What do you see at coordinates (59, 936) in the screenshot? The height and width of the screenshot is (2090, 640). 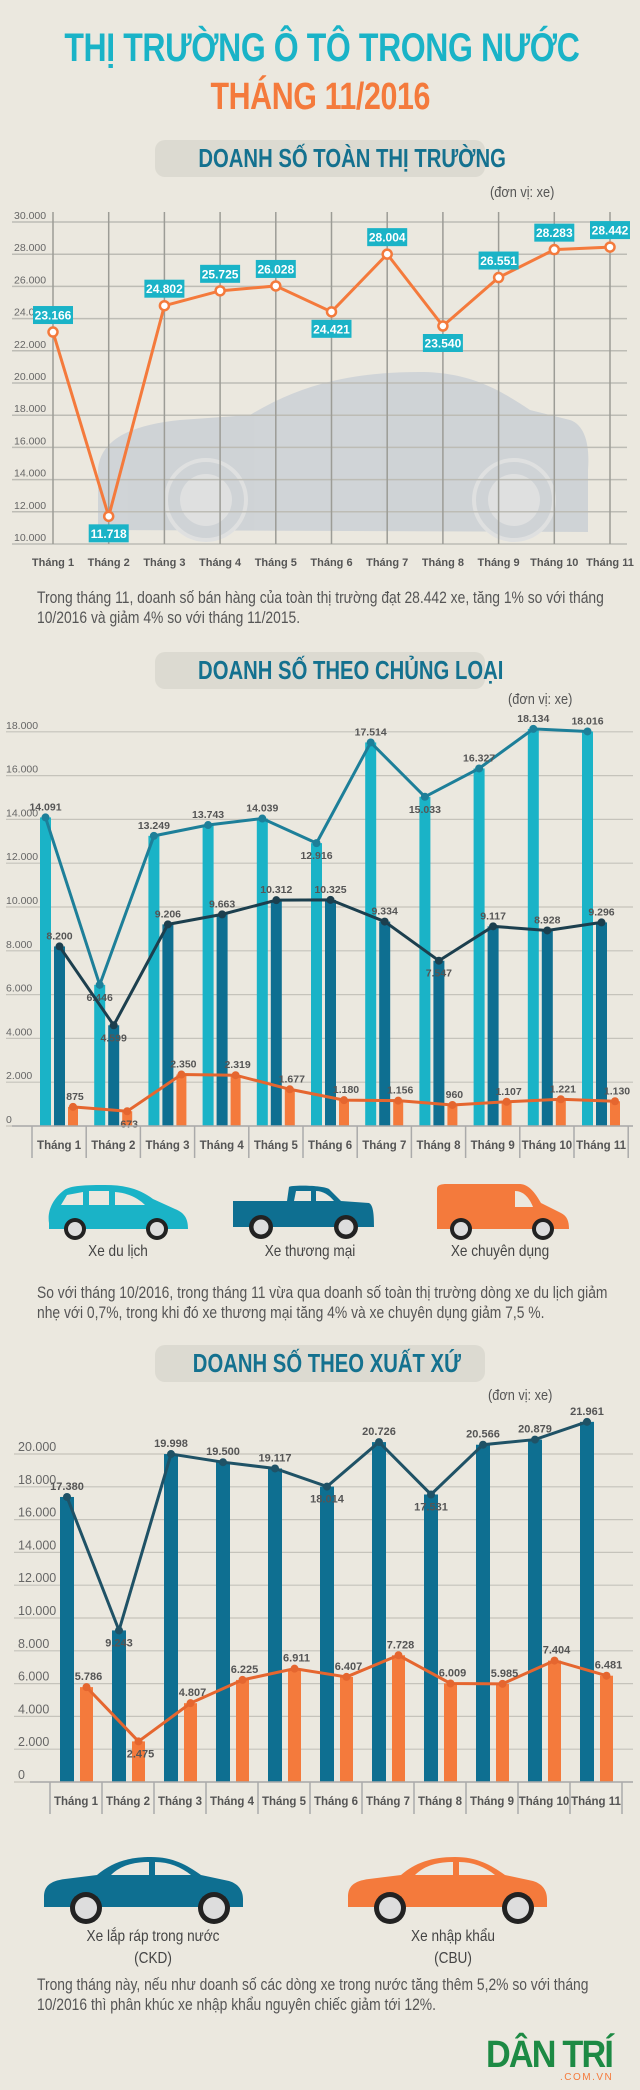 I see `data-label: 8.200` at bounding box center [59, 936].